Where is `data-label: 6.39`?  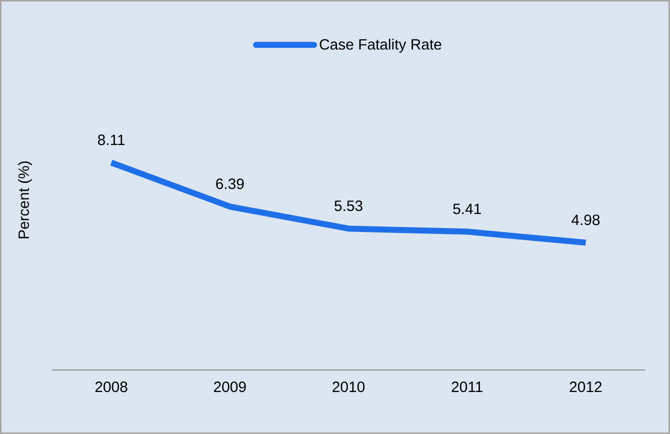 data-label: 6.39 is located at coordinates (230, 184).